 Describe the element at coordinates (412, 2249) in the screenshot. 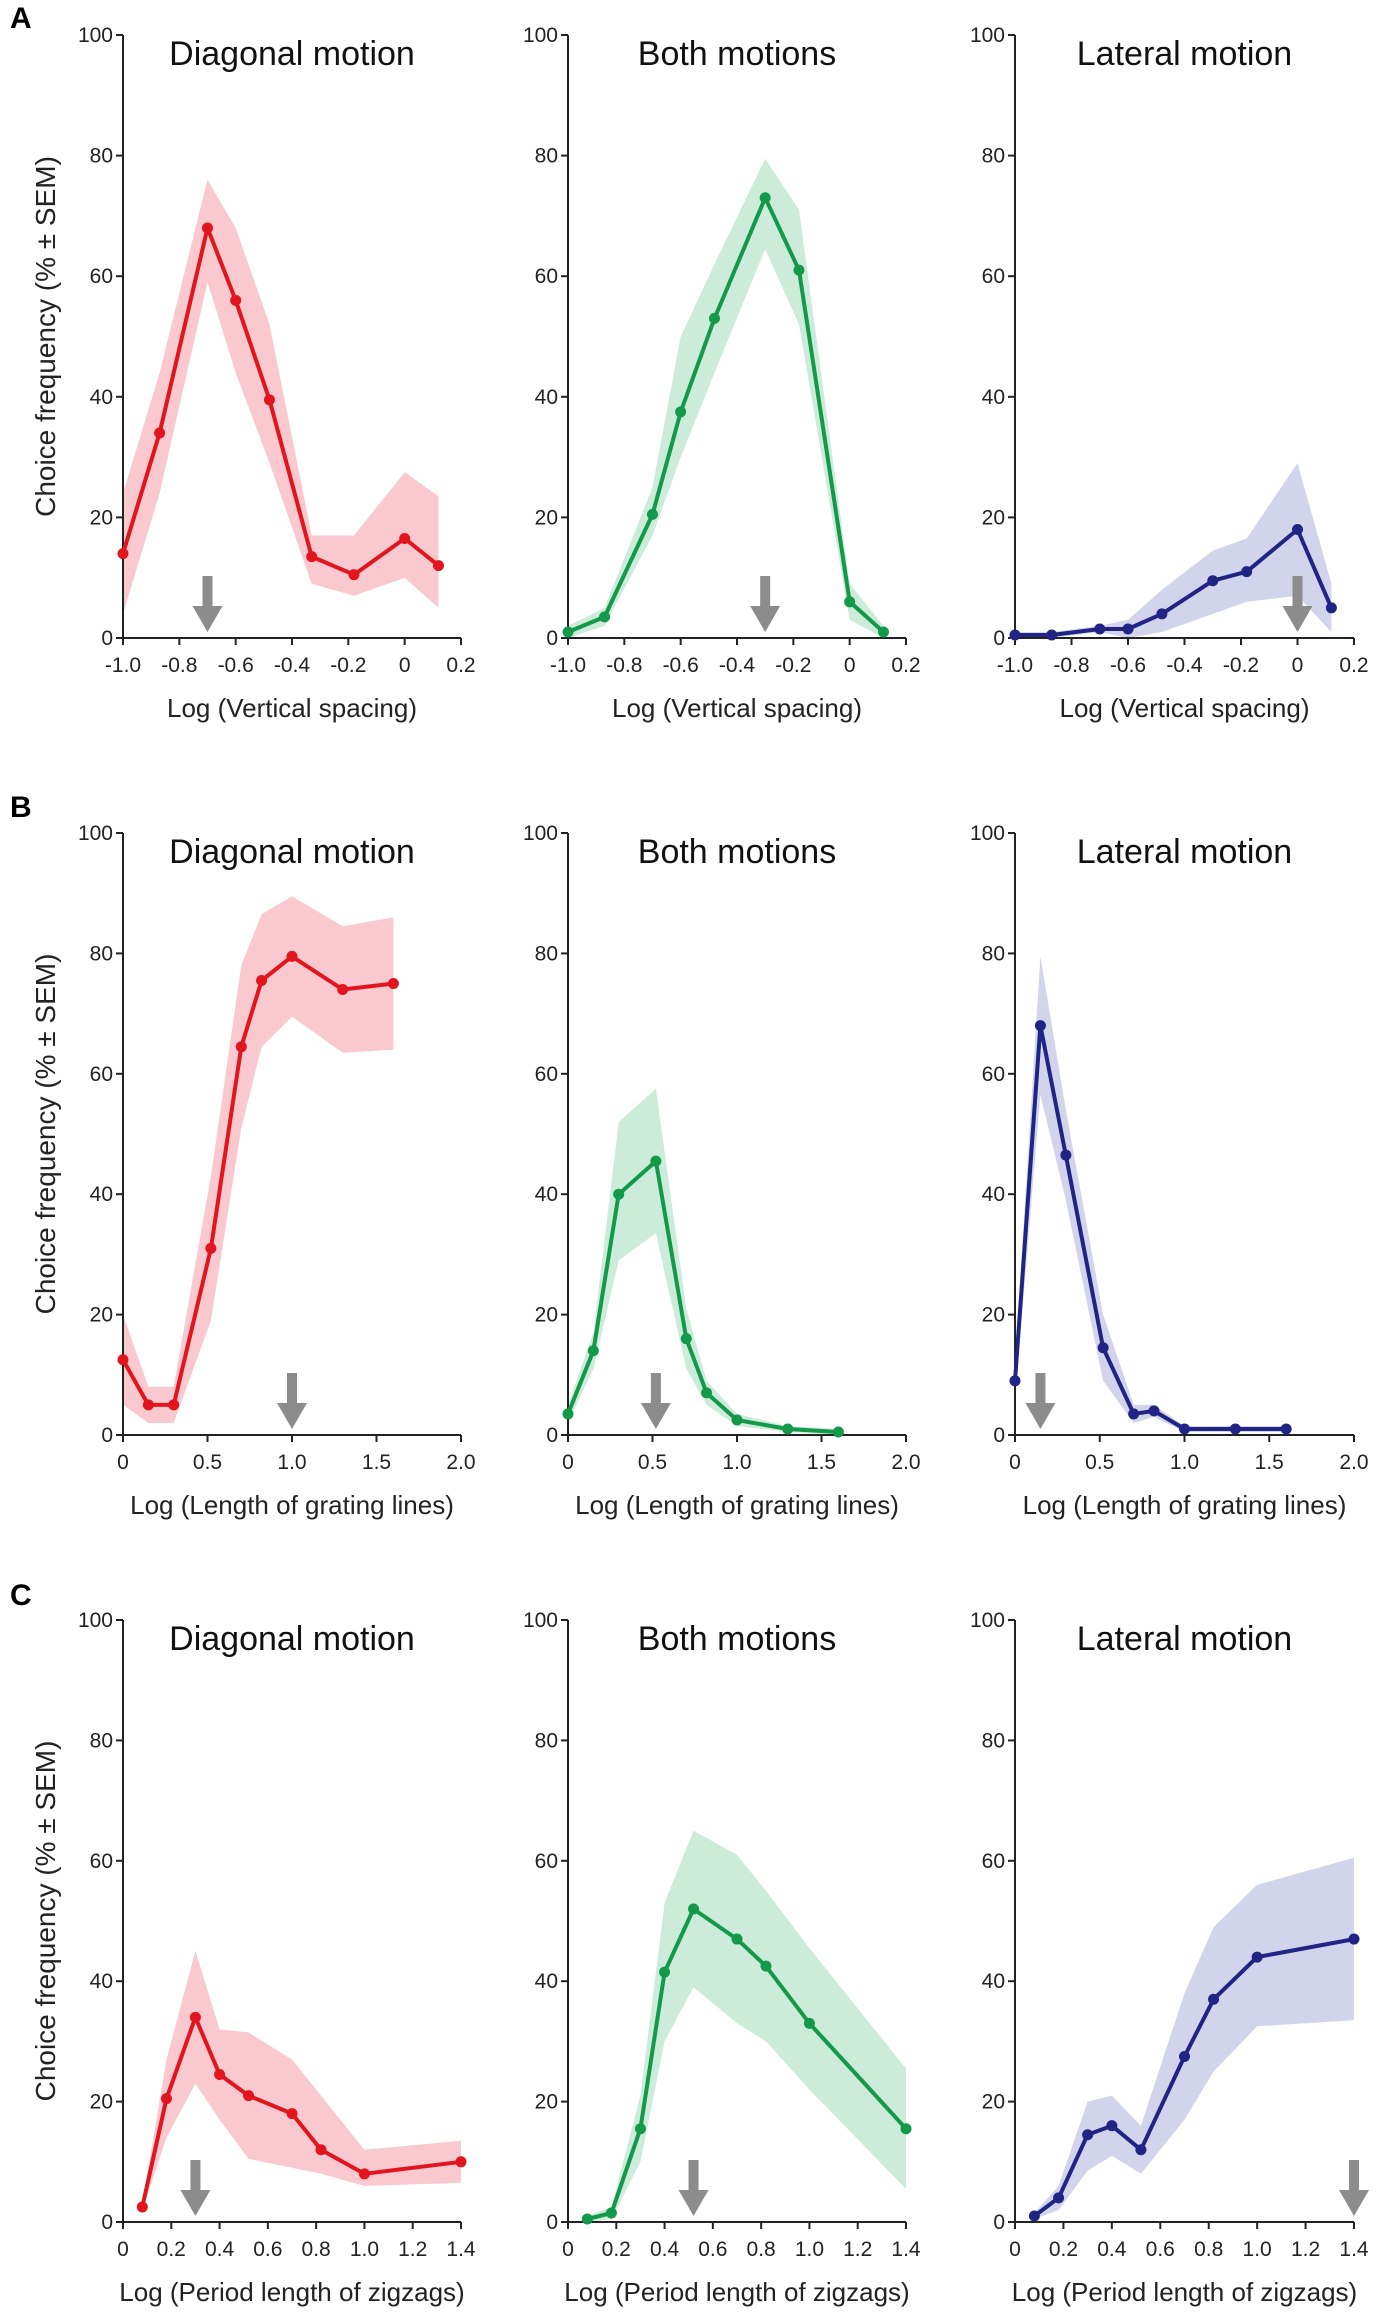

I see `x-tick-label: 1.2` at that location.